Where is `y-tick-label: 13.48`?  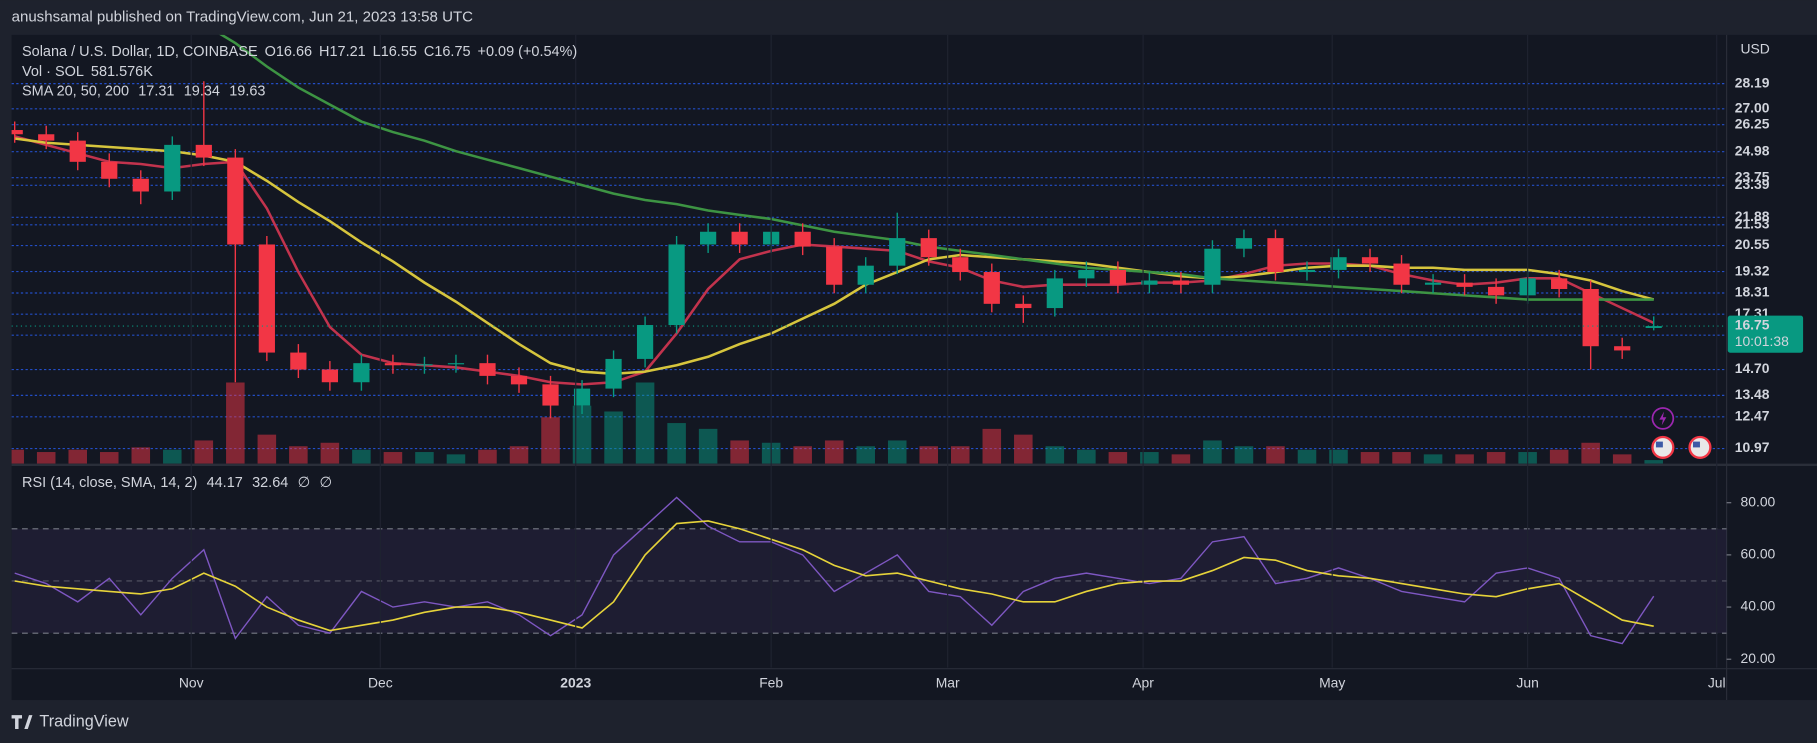
y-tick-label: 13.48 is located at coordinates (1752, 394).